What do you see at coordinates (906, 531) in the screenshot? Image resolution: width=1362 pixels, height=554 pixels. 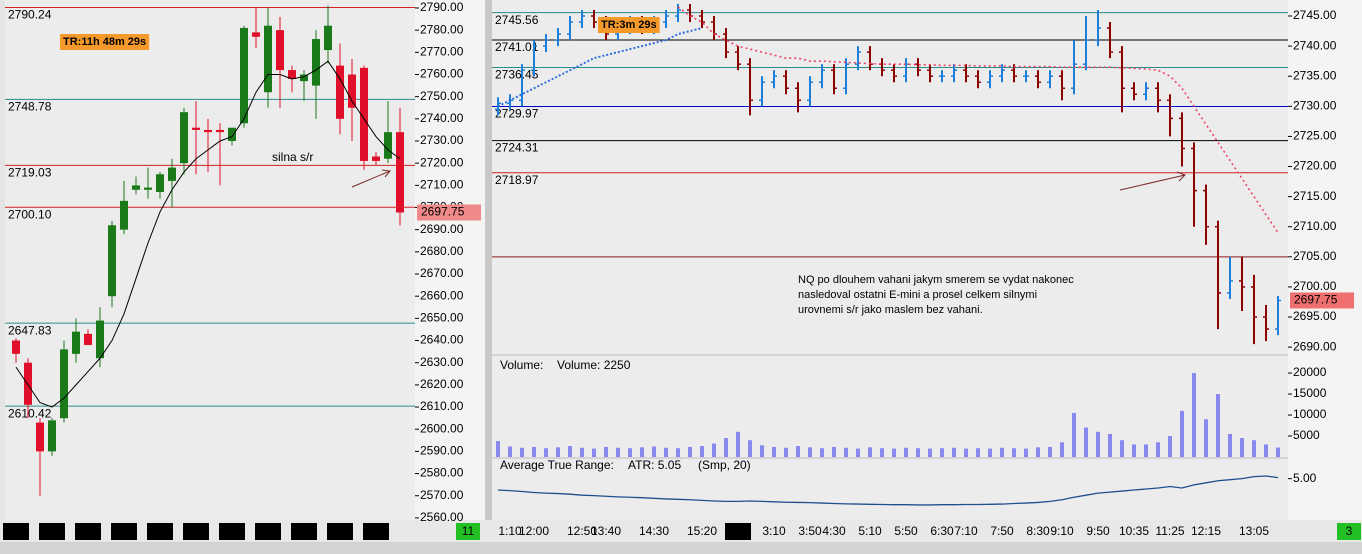 I see `x-tick-label: 5:50` at bounding box center [906, 531].